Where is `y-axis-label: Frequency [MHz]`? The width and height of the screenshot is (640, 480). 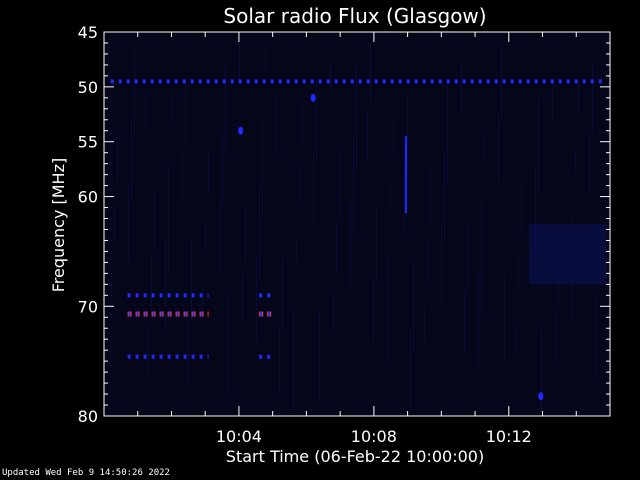
y-axis-label: Frequency [MHz] is located at coordinates (58, 225).